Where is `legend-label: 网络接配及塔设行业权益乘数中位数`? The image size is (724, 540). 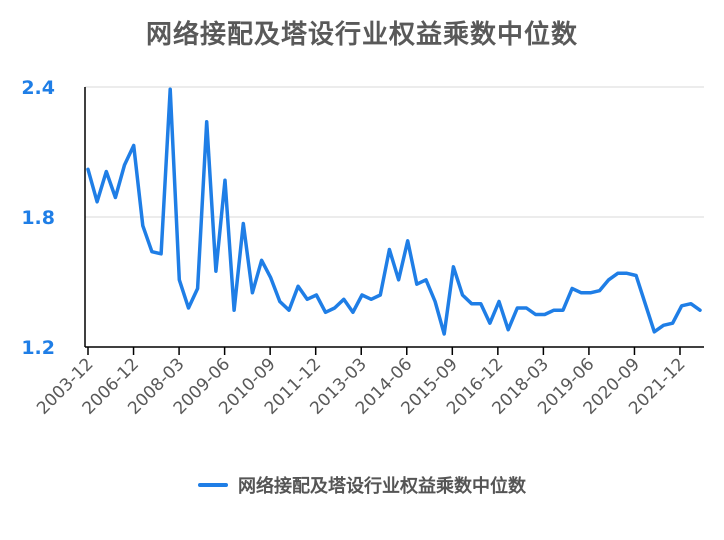
legend-label: 网络接配及塔设行业权益乘数中位数 is located at coordinates (382, 486).